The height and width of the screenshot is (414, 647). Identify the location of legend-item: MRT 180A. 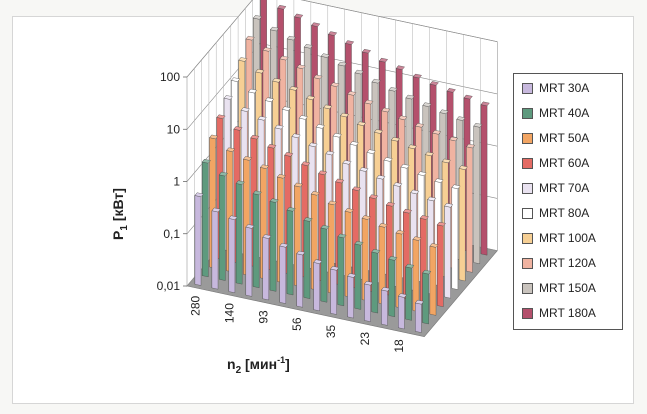
(559, 313).